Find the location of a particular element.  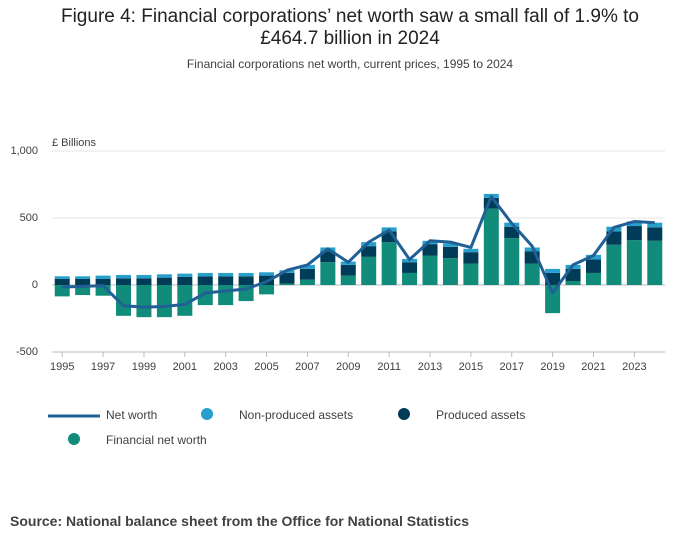

x-tick-label: 2021 is located at coordinates (593, 367).